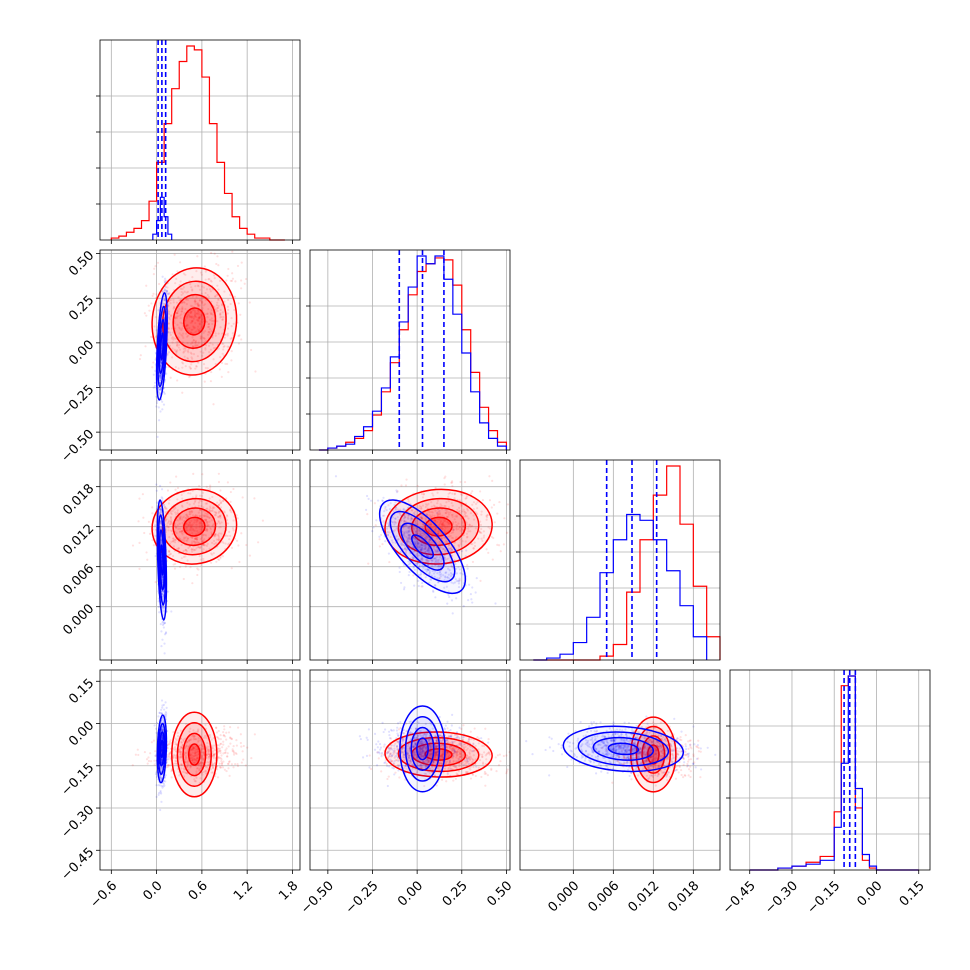  Describe the element at coordinates (194, 527) in the screenshot. I see `contour-series_a` at that location.